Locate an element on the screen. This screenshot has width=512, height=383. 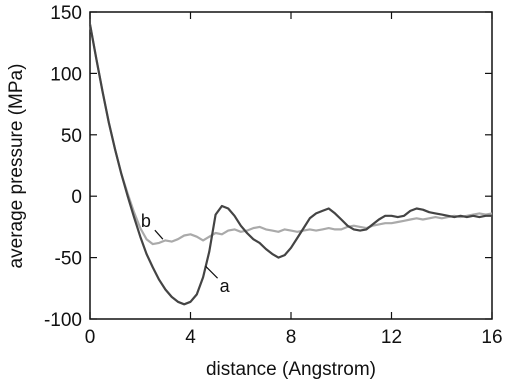
x-tick-label: 4 is located at coordinates (190, 337).